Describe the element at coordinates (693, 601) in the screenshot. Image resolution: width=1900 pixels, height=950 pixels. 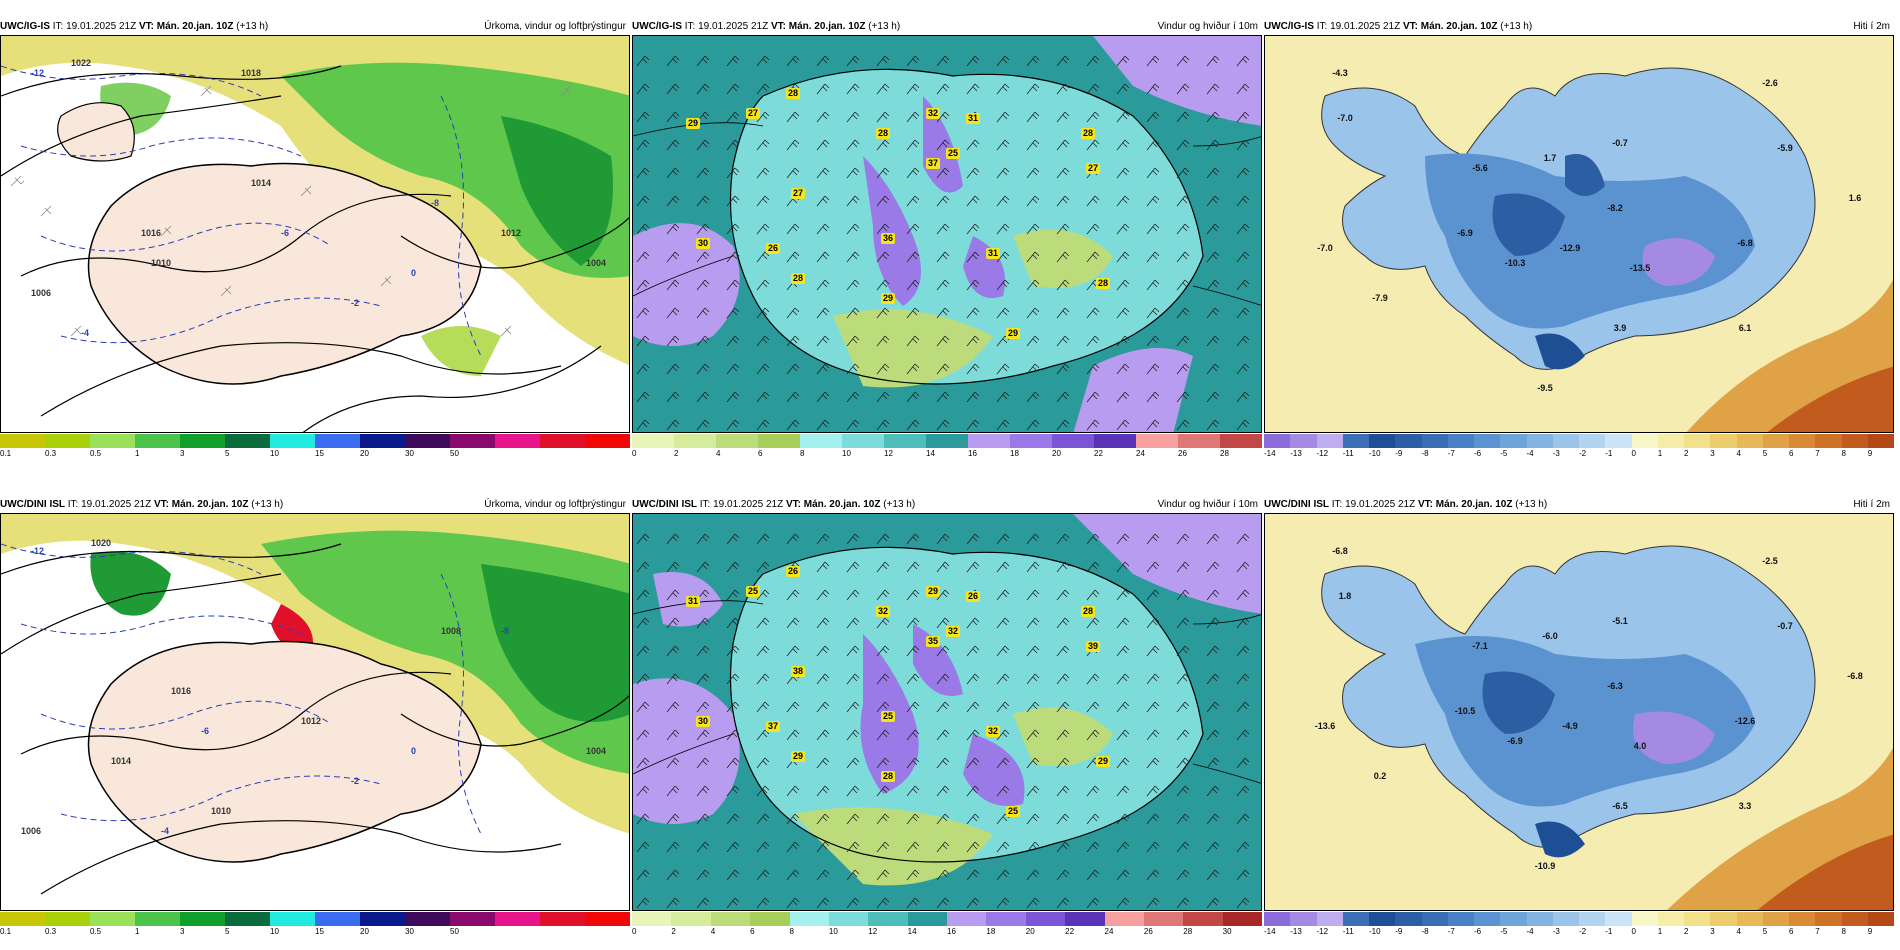
I see `gust-value: 31` at that location.